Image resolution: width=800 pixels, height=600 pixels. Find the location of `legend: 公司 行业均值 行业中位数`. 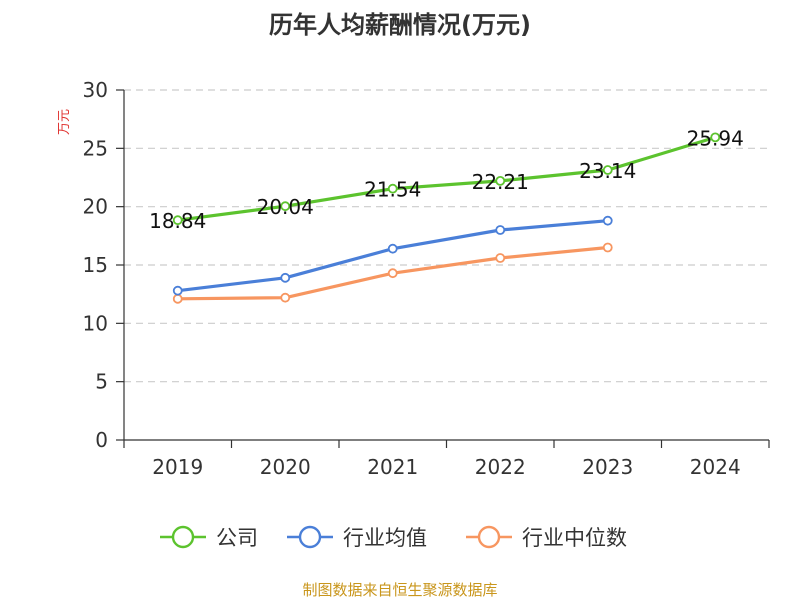

legend: 公司 行业均值 行业中位数 is located at coordinates (393, 537).